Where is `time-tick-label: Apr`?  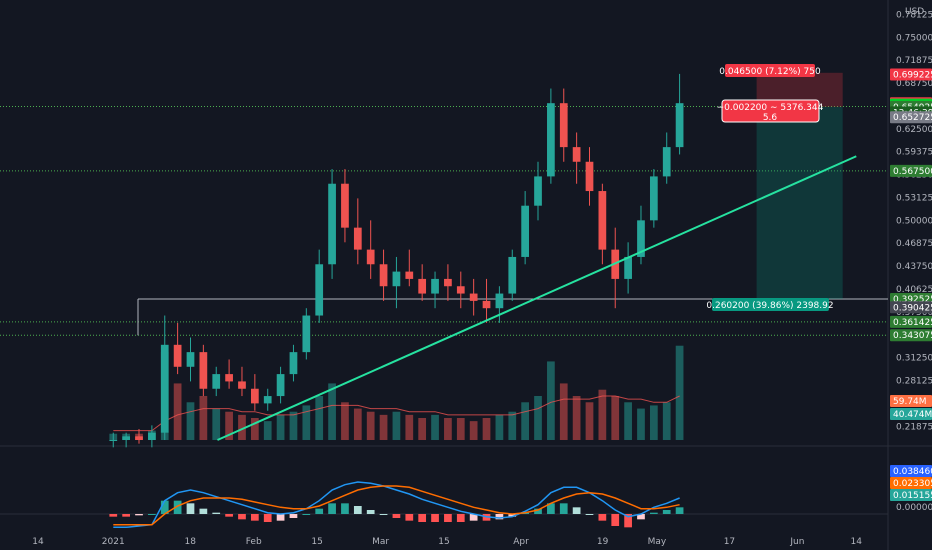 time-tick-label: Apr is located at coordinates (521, 542).